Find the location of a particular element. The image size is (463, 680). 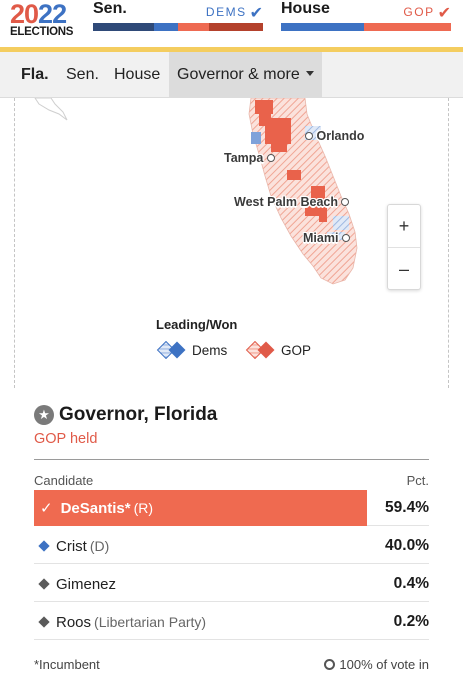

results-divider is located at coordinates (231, 459).